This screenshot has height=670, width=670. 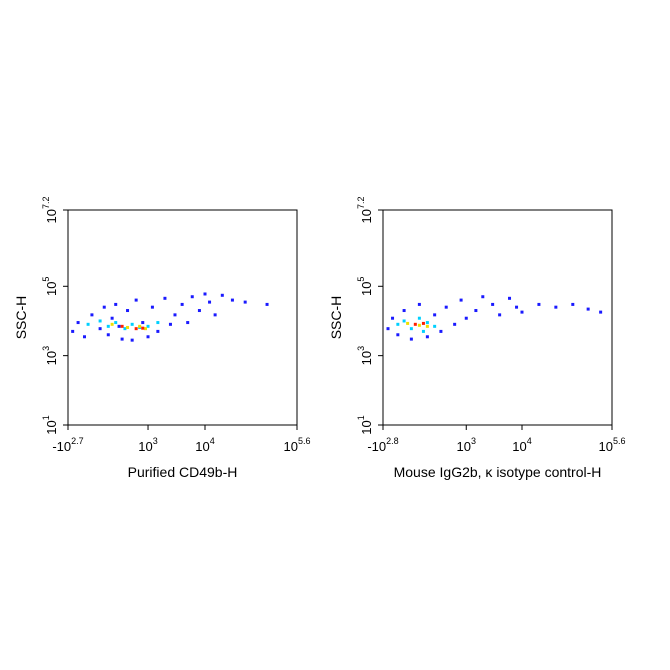 I want to click on x-axis-title: Mouse IgG2b, κ isotype control-H, so click(x=498, y=472).